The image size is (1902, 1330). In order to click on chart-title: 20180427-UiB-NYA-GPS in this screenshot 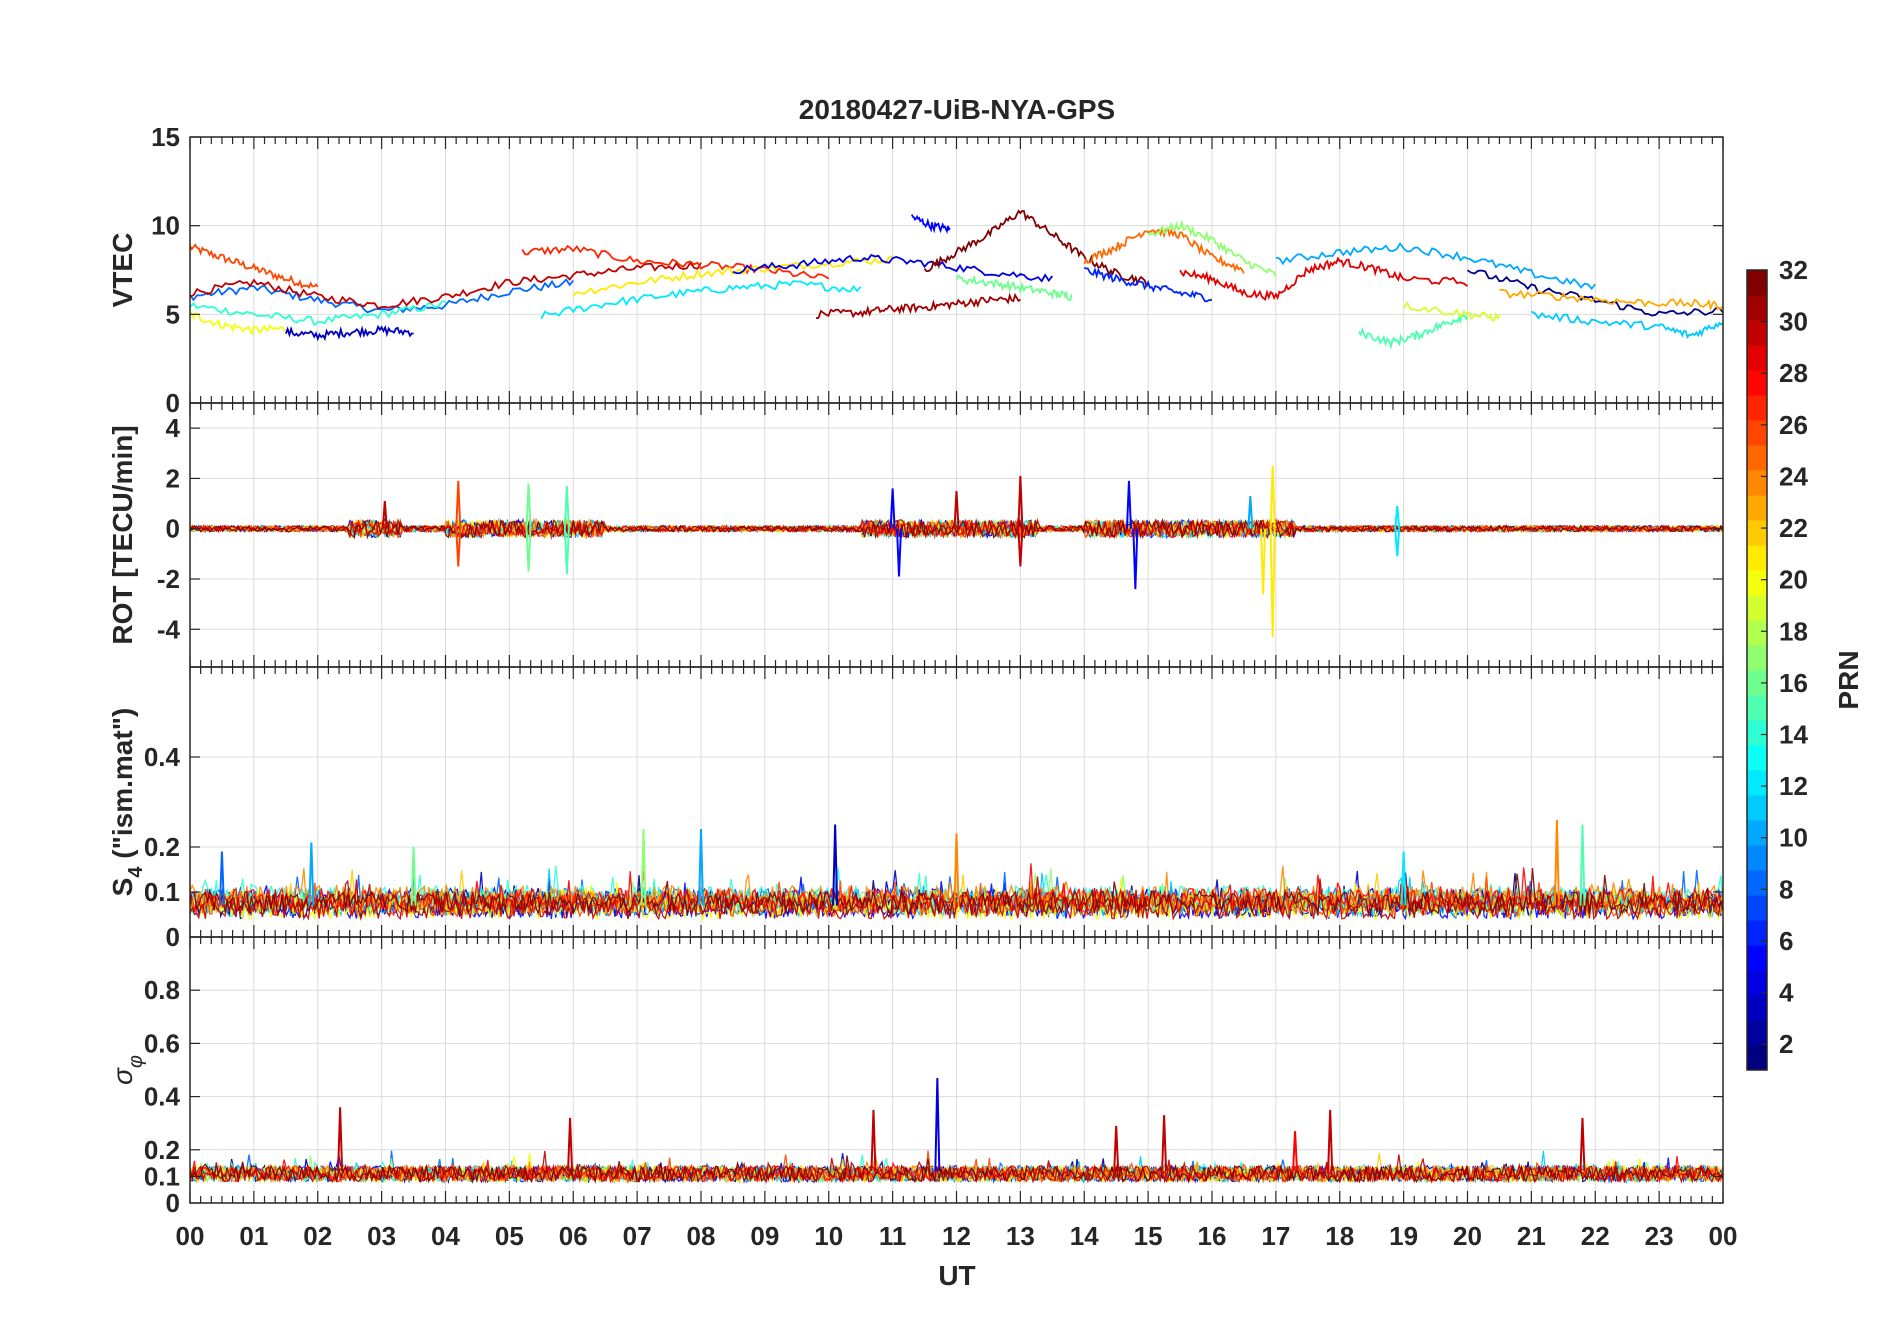, I will do `click(957, 109)`.